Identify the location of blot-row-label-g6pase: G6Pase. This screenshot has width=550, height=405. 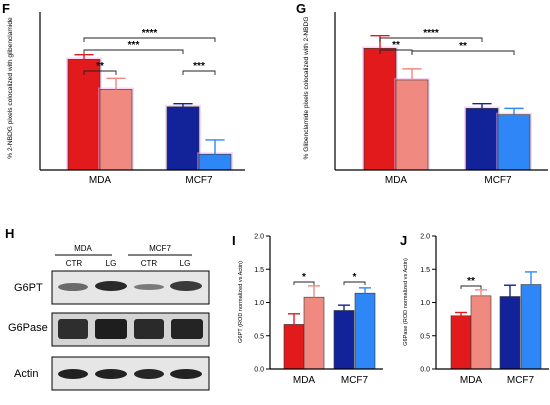
(28, 328).